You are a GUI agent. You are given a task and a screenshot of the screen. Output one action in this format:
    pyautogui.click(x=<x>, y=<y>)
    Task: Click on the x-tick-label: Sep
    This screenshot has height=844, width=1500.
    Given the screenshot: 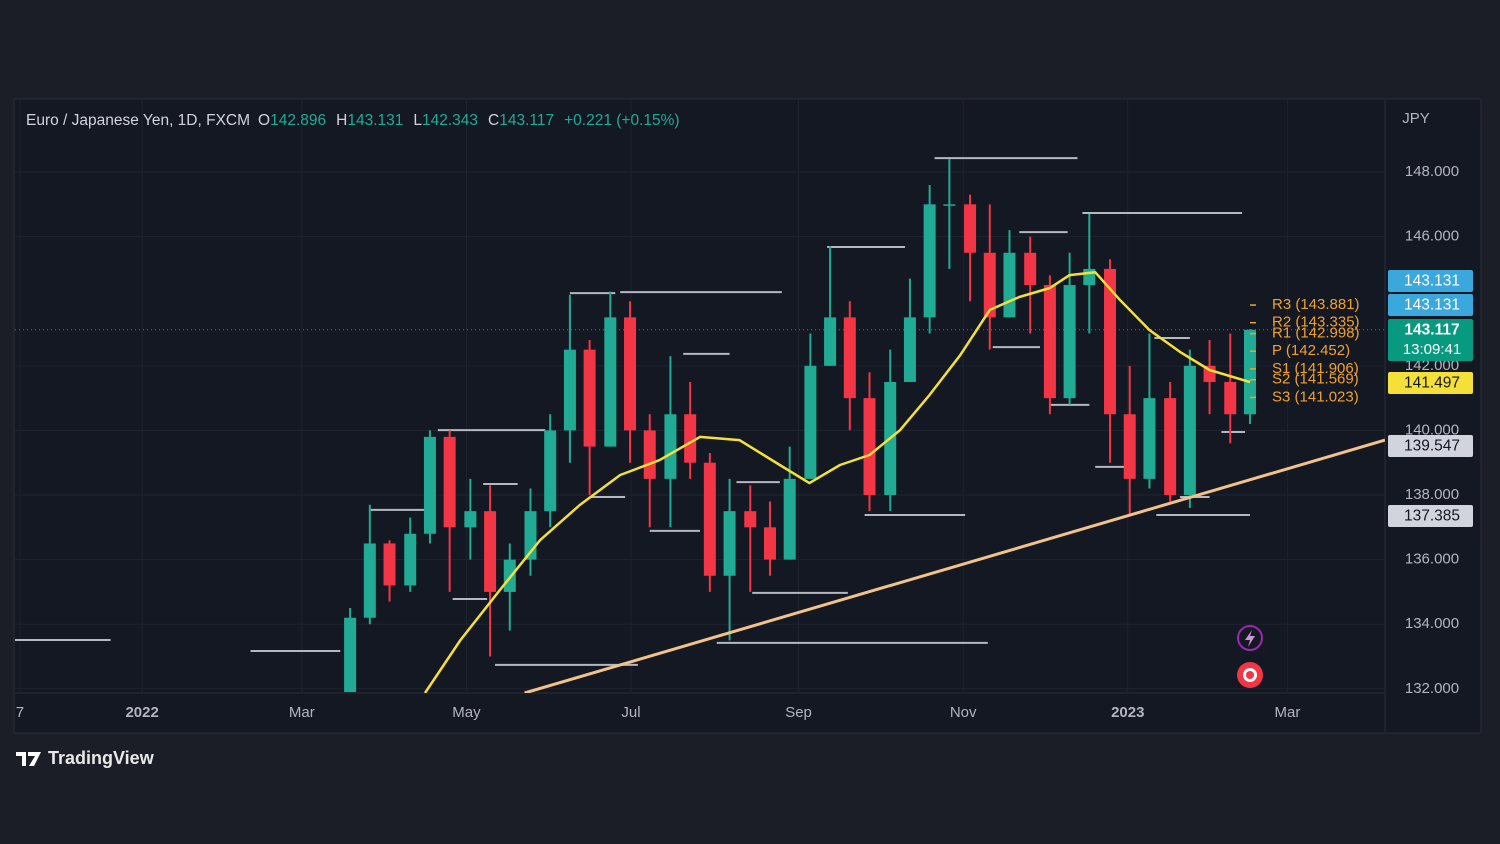 What is the action you would take?
    pyautogui.click(x=798, y=712)
    